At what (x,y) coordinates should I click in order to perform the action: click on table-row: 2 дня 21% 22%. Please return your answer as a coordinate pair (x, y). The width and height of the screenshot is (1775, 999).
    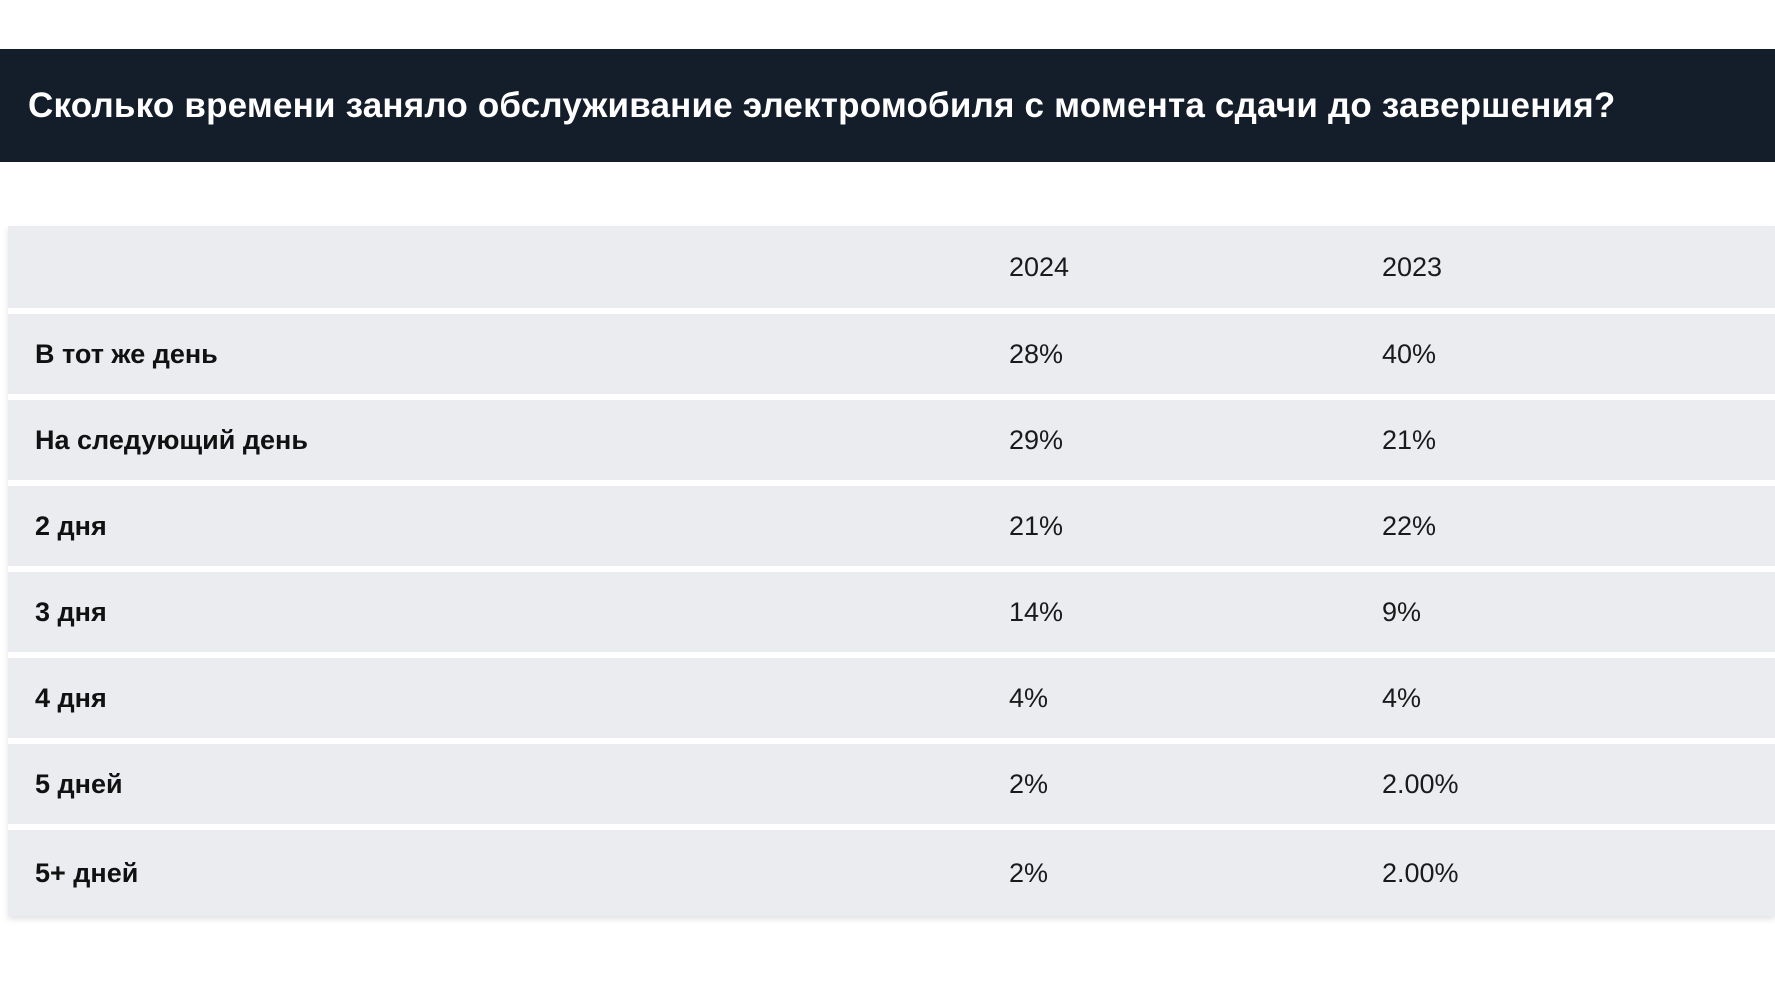
    Looking at the image, I should click on (891, 529).